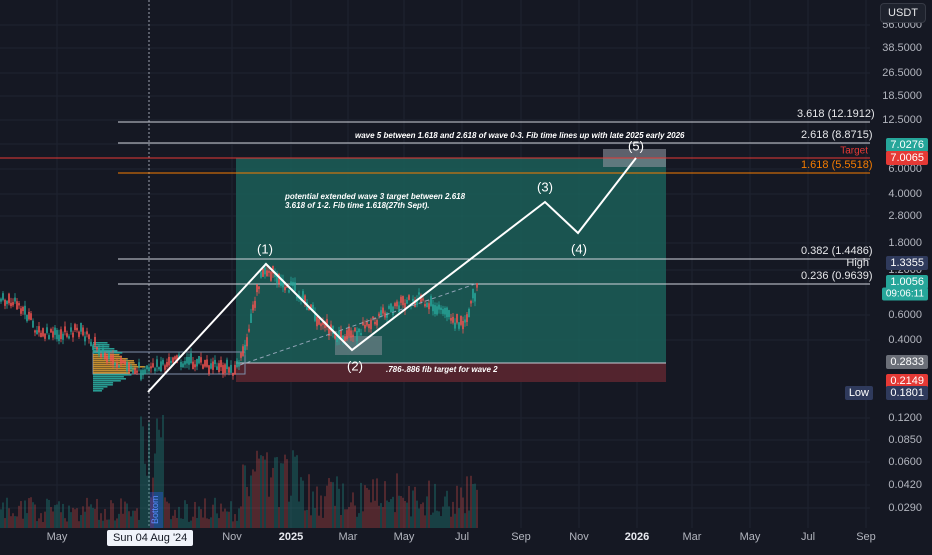 The height and width of the screenshot is (555, 932). Describe the element at coordinates (837, 251) in the screenshot. I see `fib-label-0382: 0.382 (1.4486)` at that location.